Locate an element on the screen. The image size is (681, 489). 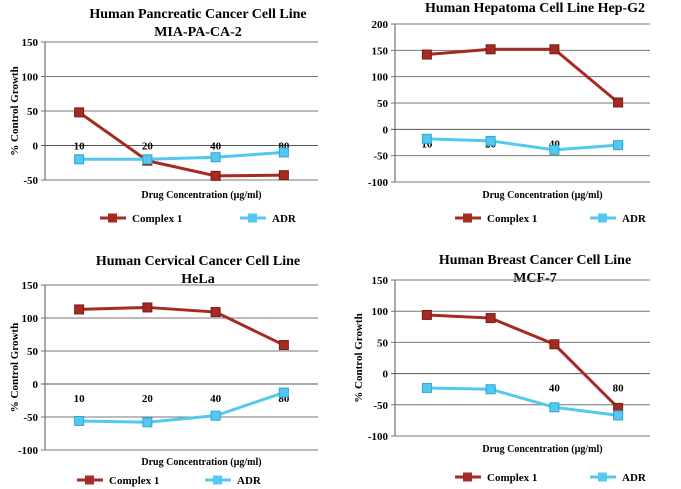
chart-title-line: MCF-7 is located at coordinates (535, 278).